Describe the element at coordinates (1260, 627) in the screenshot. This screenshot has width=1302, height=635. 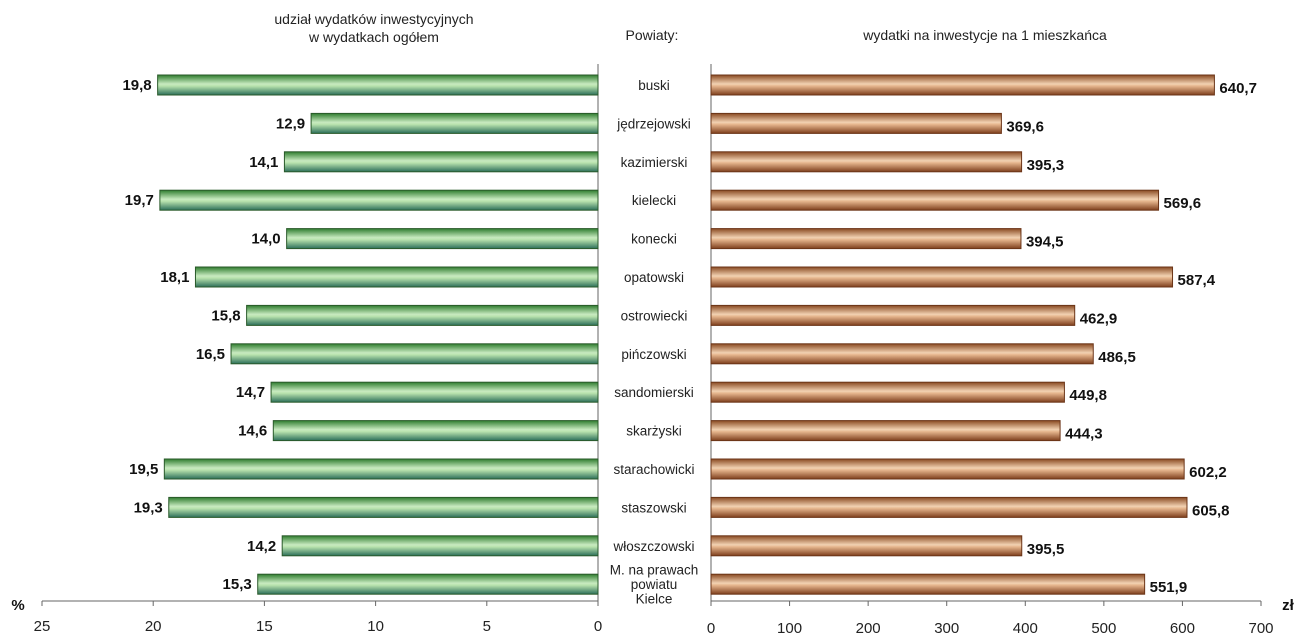
I see `right-tick-label: 700` at that location.